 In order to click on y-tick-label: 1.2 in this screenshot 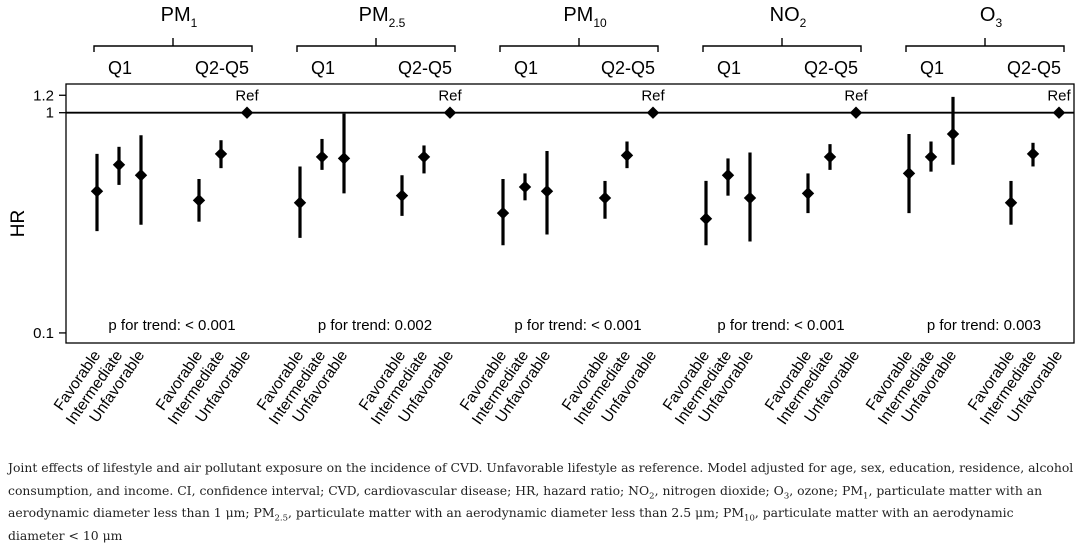, I will do `click(43, 95)`.